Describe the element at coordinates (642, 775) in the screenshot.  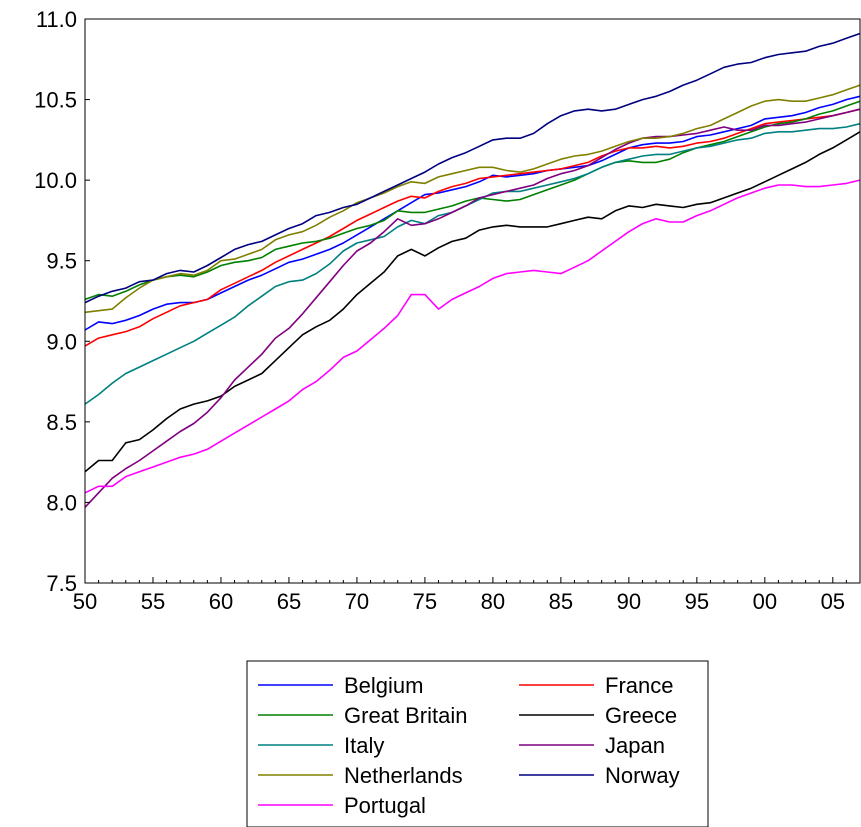
I see `legend-label: Norway` at that location.